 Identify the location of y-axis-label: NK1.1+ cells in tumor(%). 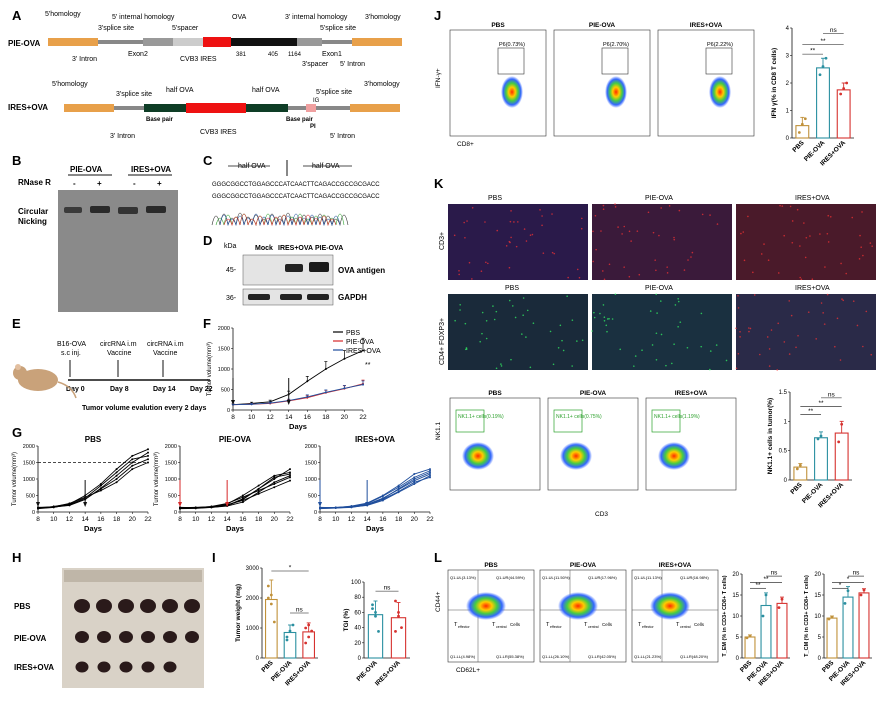
(770, 436).